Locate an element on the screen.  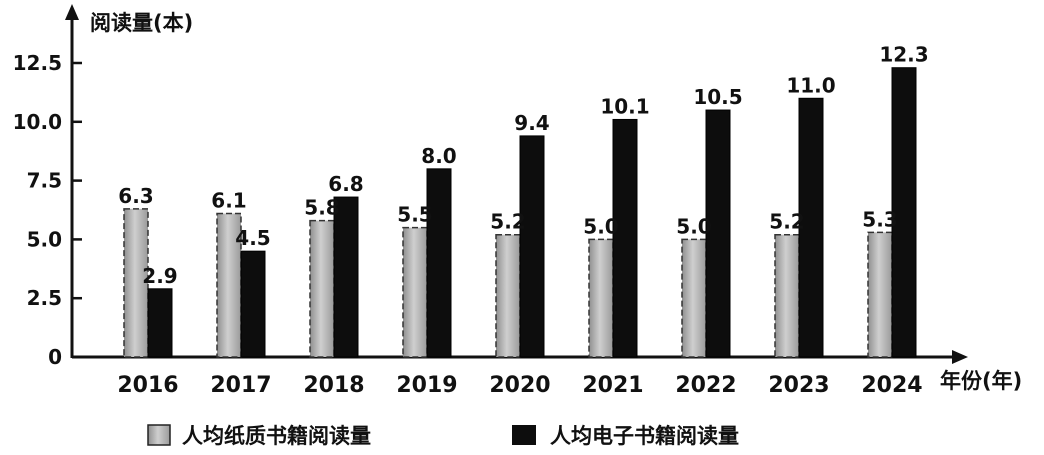
x-tick-label: 2017 is located at coordinates (240, 385).